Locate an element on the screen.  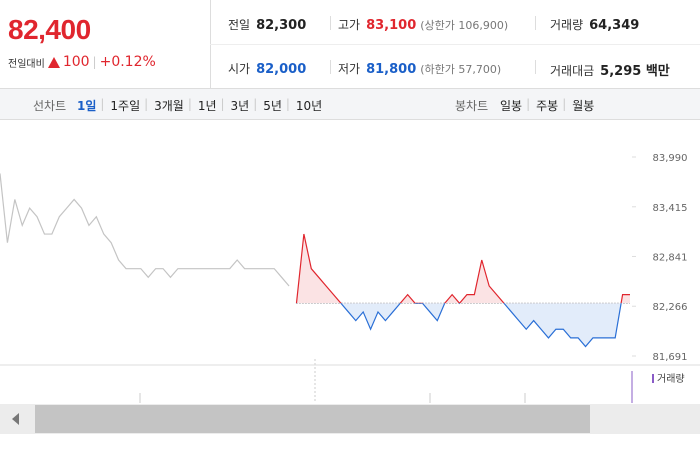
area-up is located at coordinates (463, 269).